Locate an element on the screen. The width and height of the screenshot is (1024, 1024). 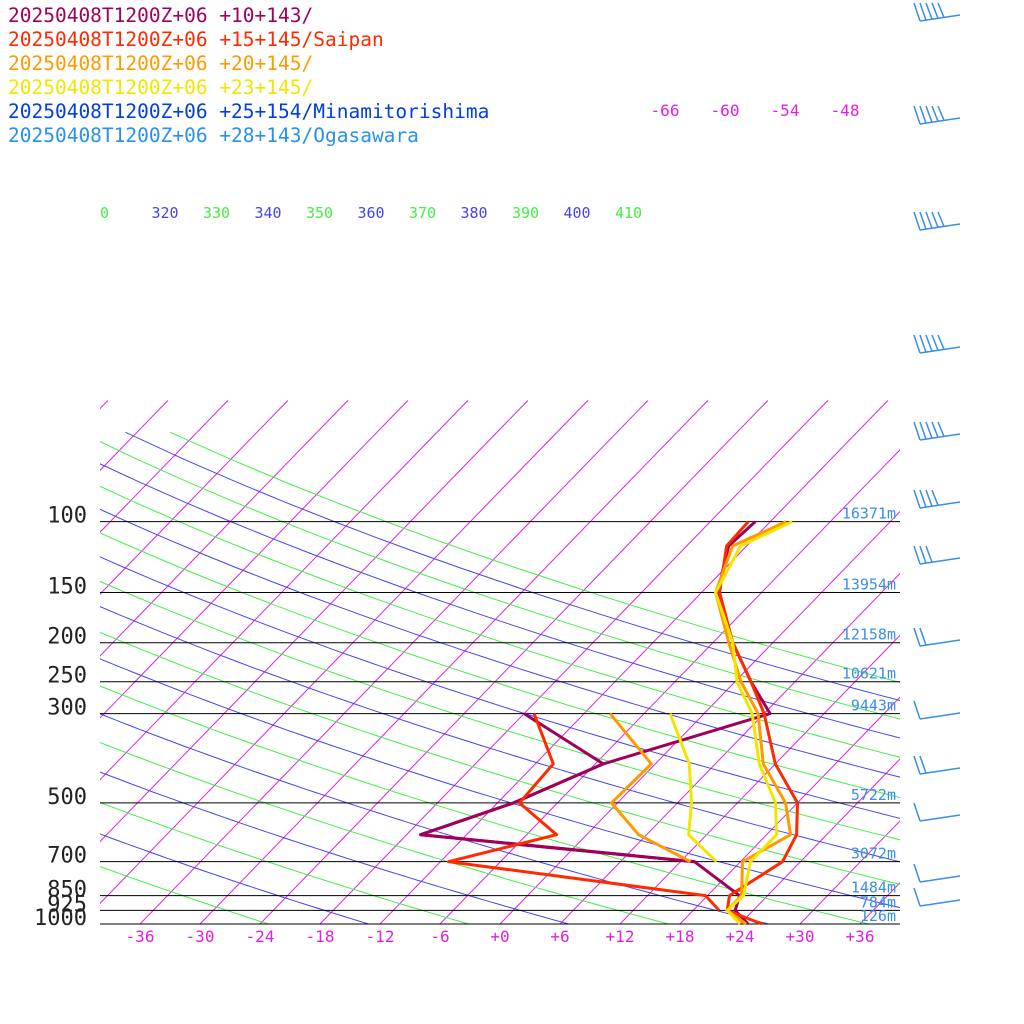
temperature-tick-label: -12 is located at coordinates (380, 936).